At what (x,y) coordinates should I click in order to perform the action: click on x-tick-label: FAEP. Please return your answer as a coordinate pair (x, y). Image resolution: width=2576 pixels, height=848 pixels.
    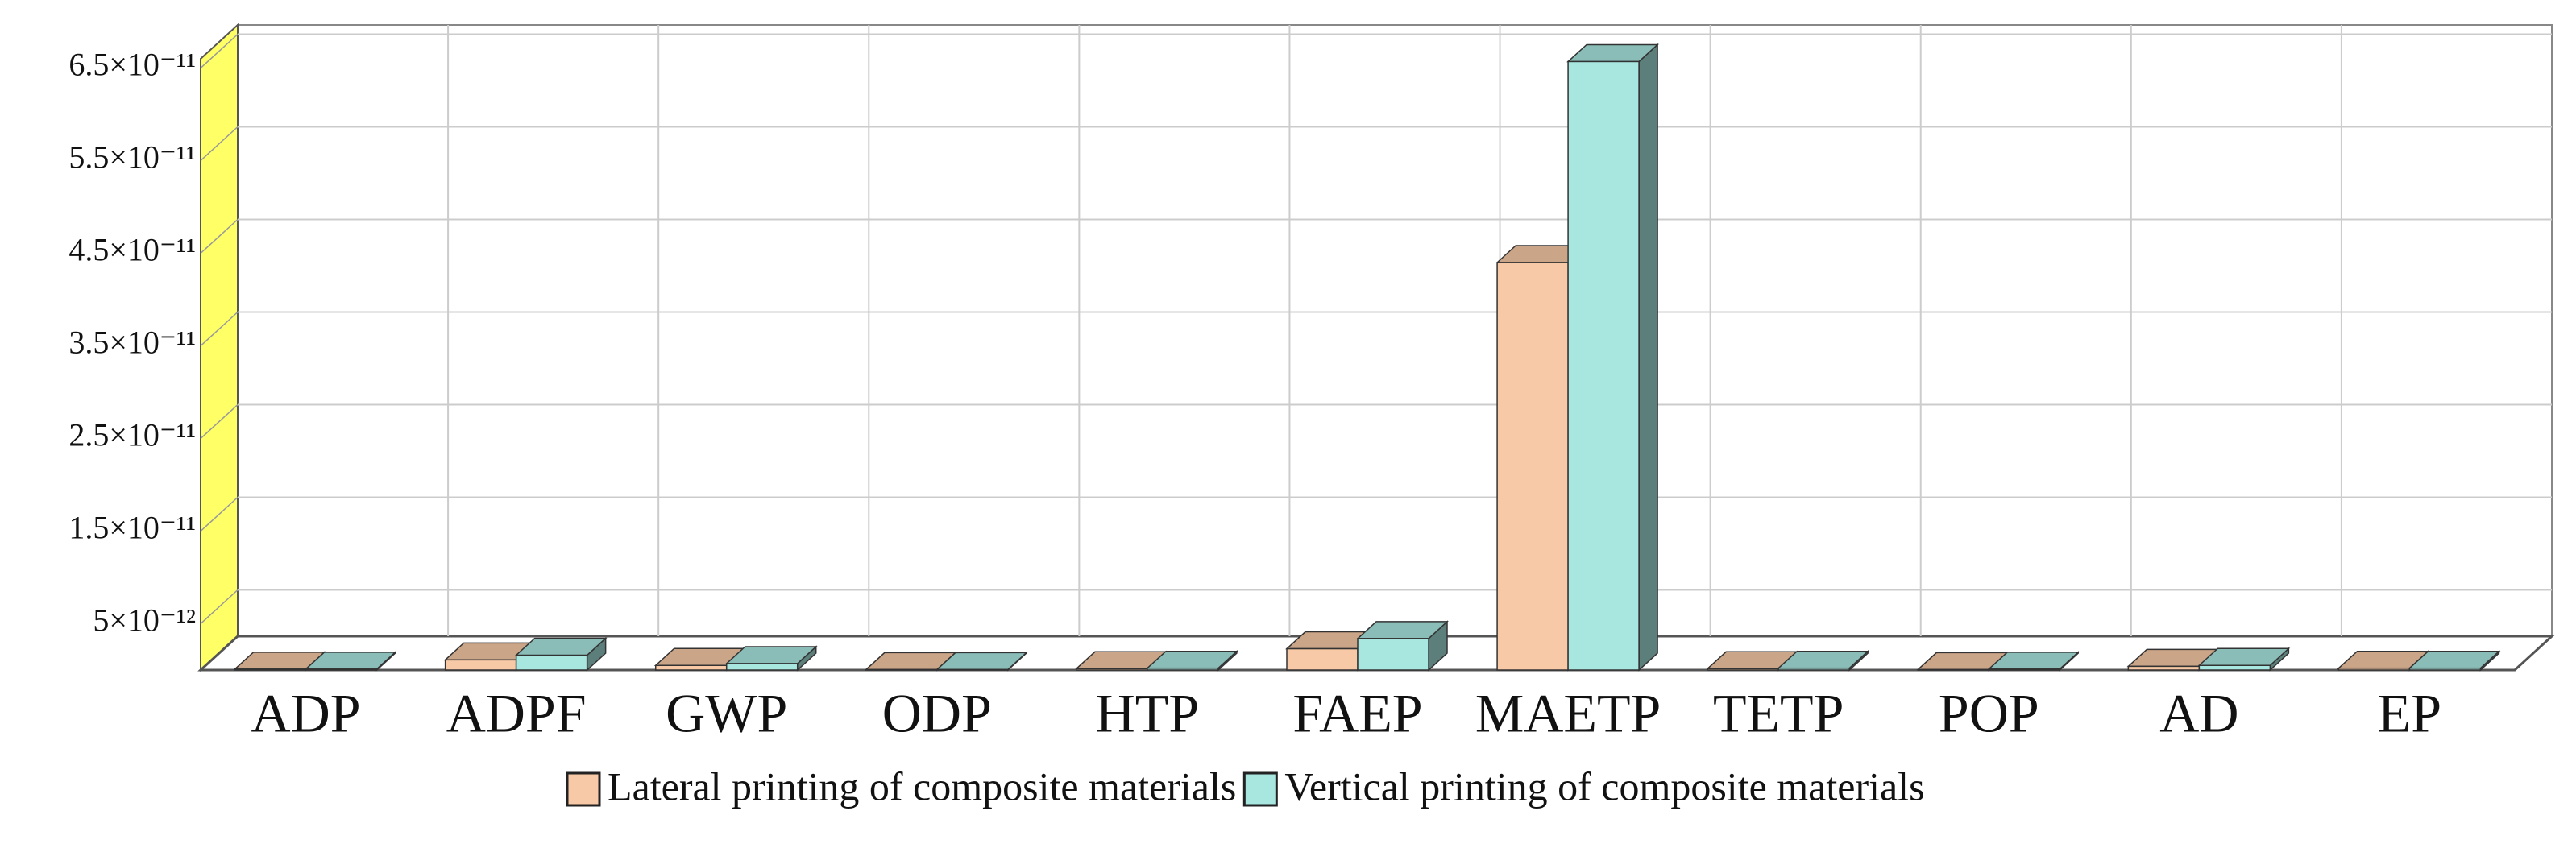
    Looking at the image, I should click on (1357, 713).